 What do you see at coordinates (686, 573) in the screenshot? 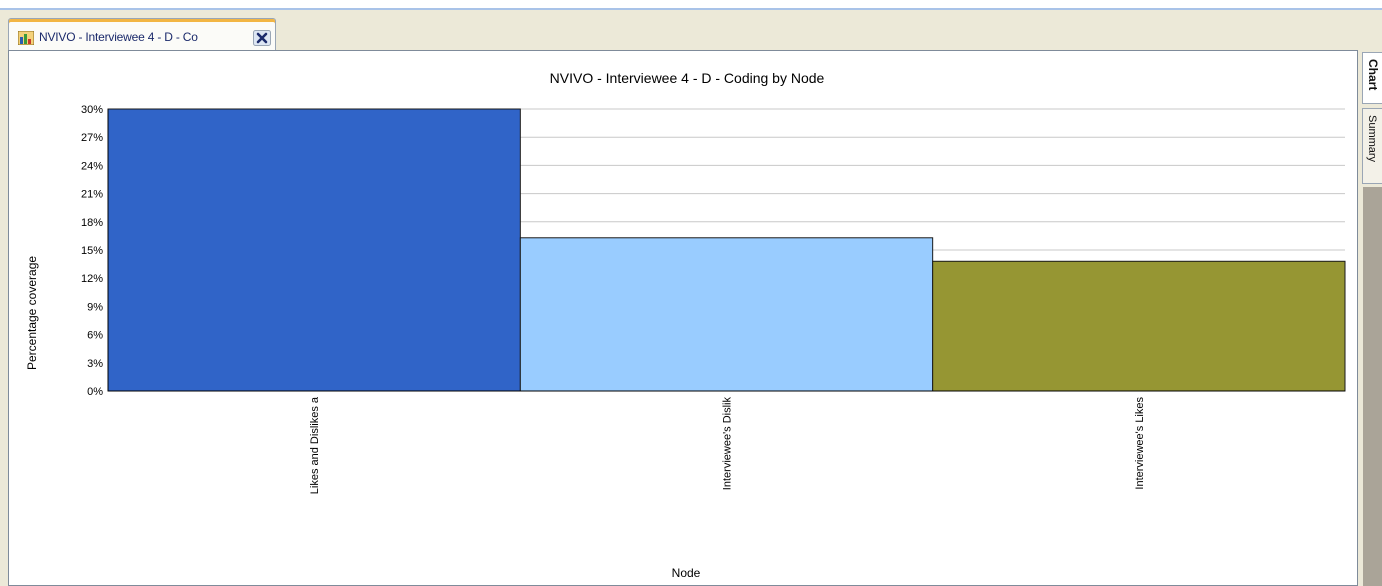
I see `x-axis-label: Node` at bounding box center [686, 573].